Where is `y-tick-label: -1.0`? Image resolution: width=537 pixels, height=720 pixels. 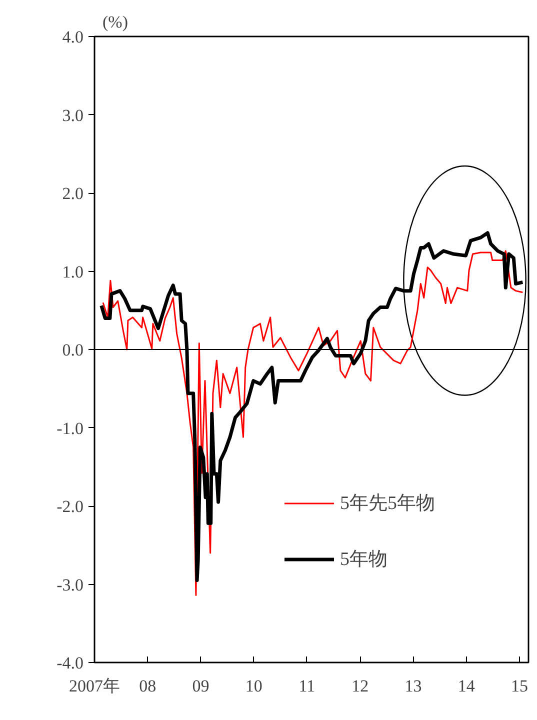 y-tick-label: -1.0 is located at coordinates (70, 428).